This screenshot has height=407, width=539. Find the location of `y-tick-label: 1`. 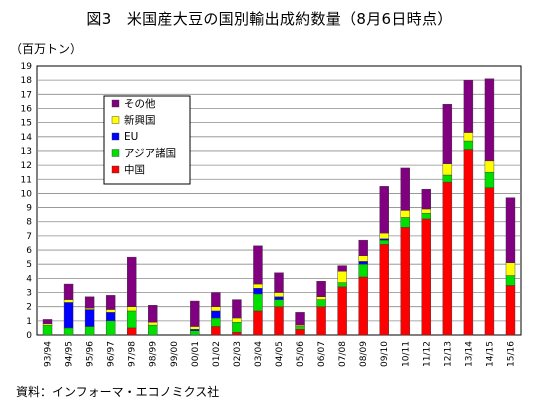

y-tick-label: 1 is located at coordinates (29, 322).